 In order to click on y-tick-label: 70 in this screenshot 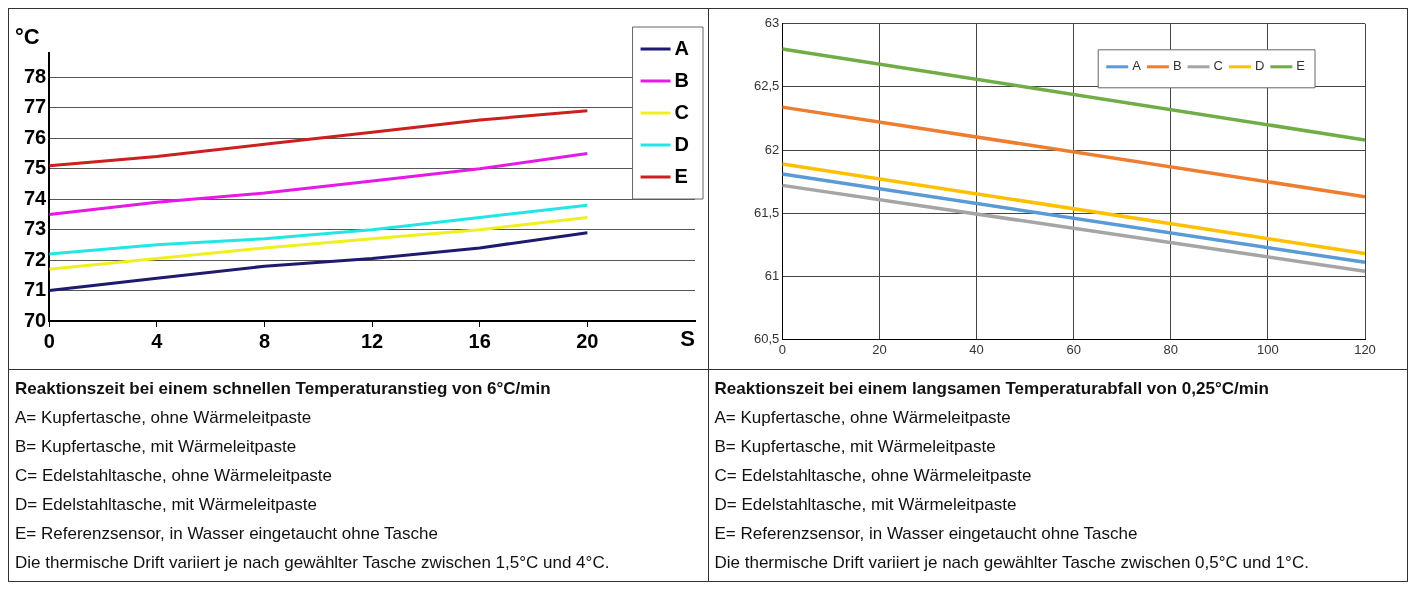, I will do `click(35, 319)`.